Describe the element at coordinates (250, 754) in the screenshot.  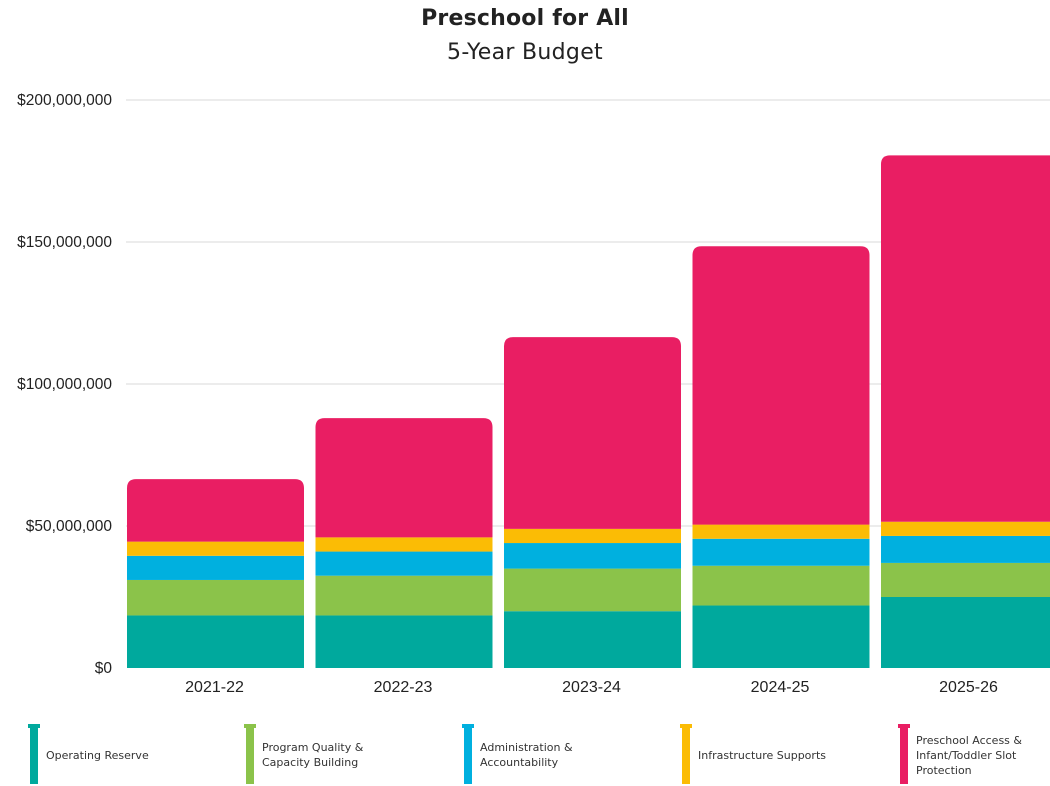
I see `legend-swatch-program-quality` at that location.